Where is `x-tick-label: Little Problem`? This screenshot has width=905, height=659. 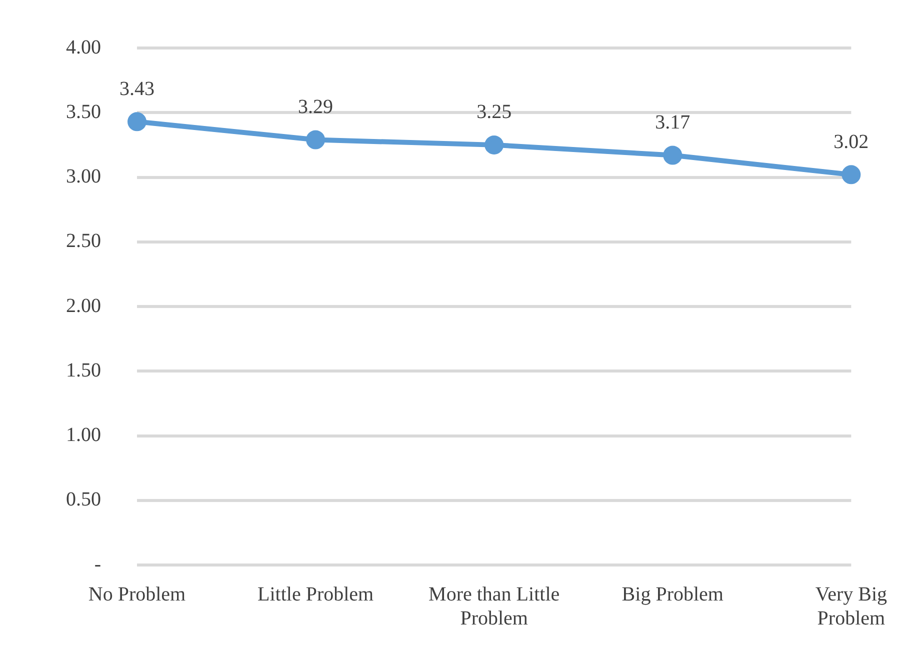 x-tick-label: Little Problem is located at coordinates (315, 594).